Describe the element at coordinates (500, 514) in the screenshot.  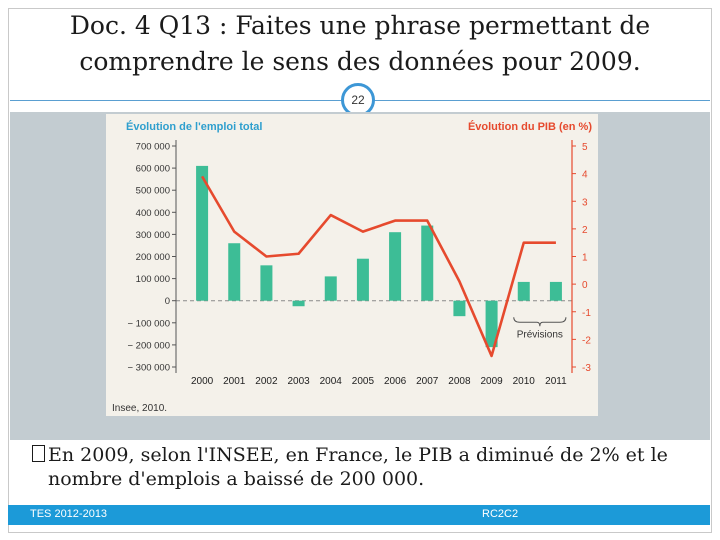
I see `footer-center-text: RC2C2` at that location.